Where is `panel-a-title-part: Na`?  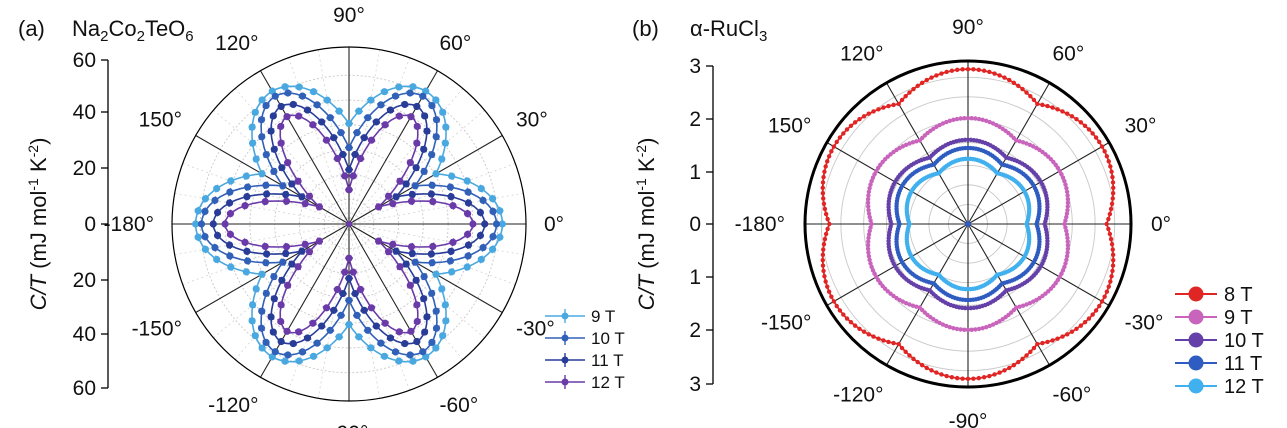
panel-a-title-part: Na is located at coordinates (86, 28).